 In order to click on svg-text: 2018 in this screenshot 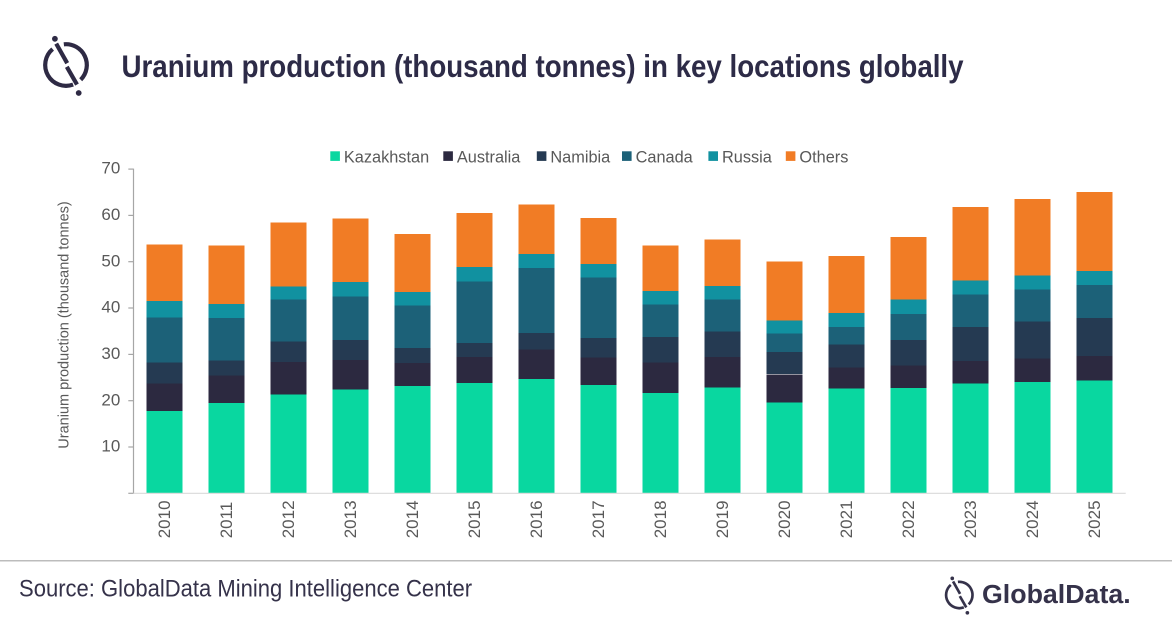, I will do `click(660, 519)`.